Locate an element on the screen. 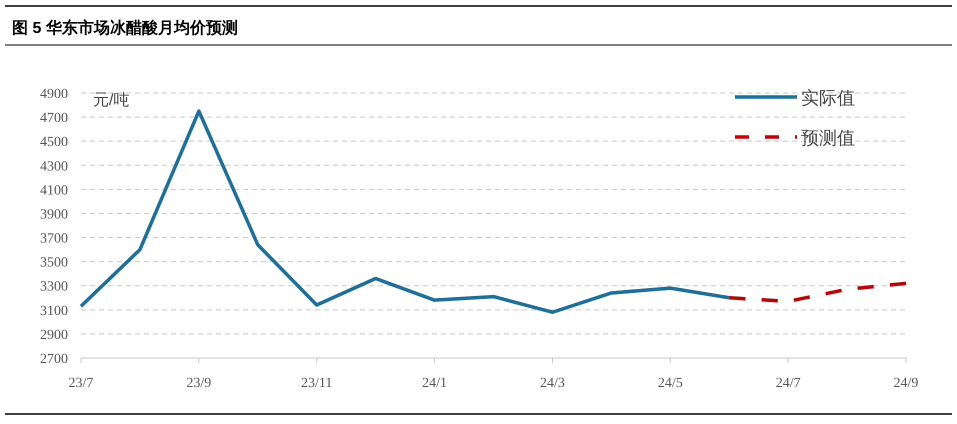 Image resolution: width=957 pixels, height=424 pixels. y-tick-label: 3700 is located at coordinates (54, 239).